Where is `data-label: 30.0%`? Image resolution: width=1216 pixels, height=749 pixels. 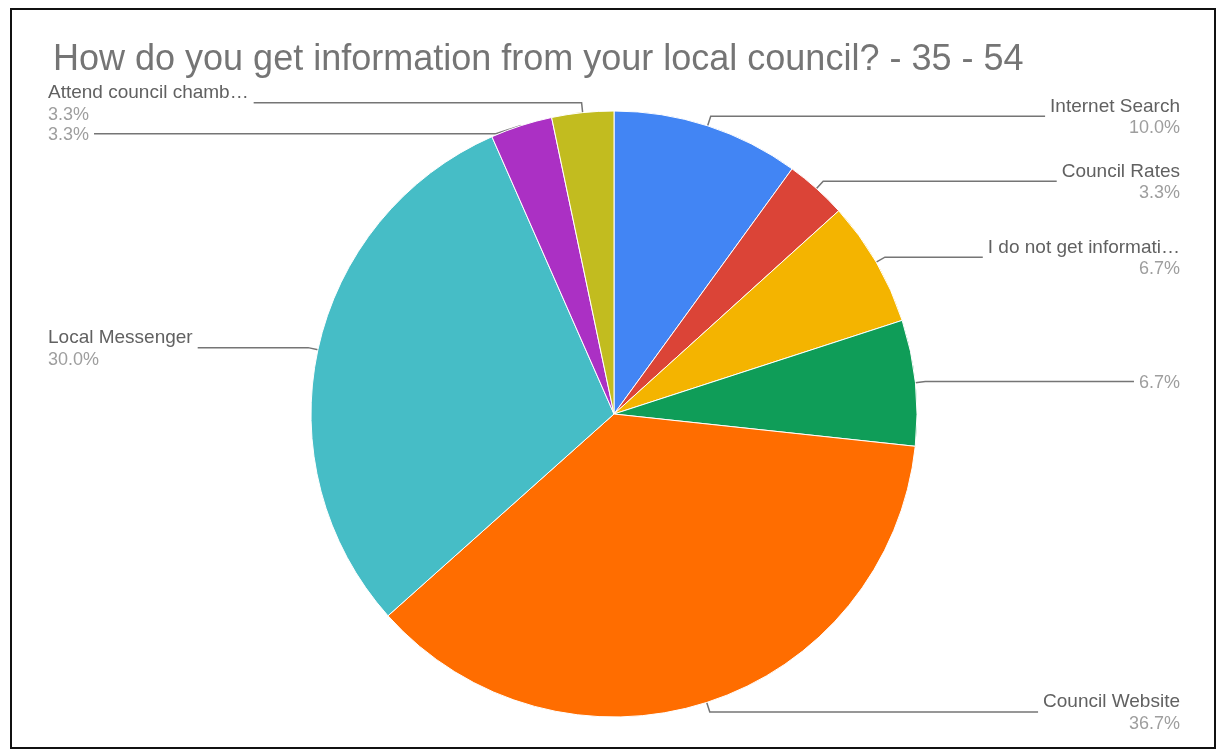
data-label: 30.0% is located at coordinates (74, 358).